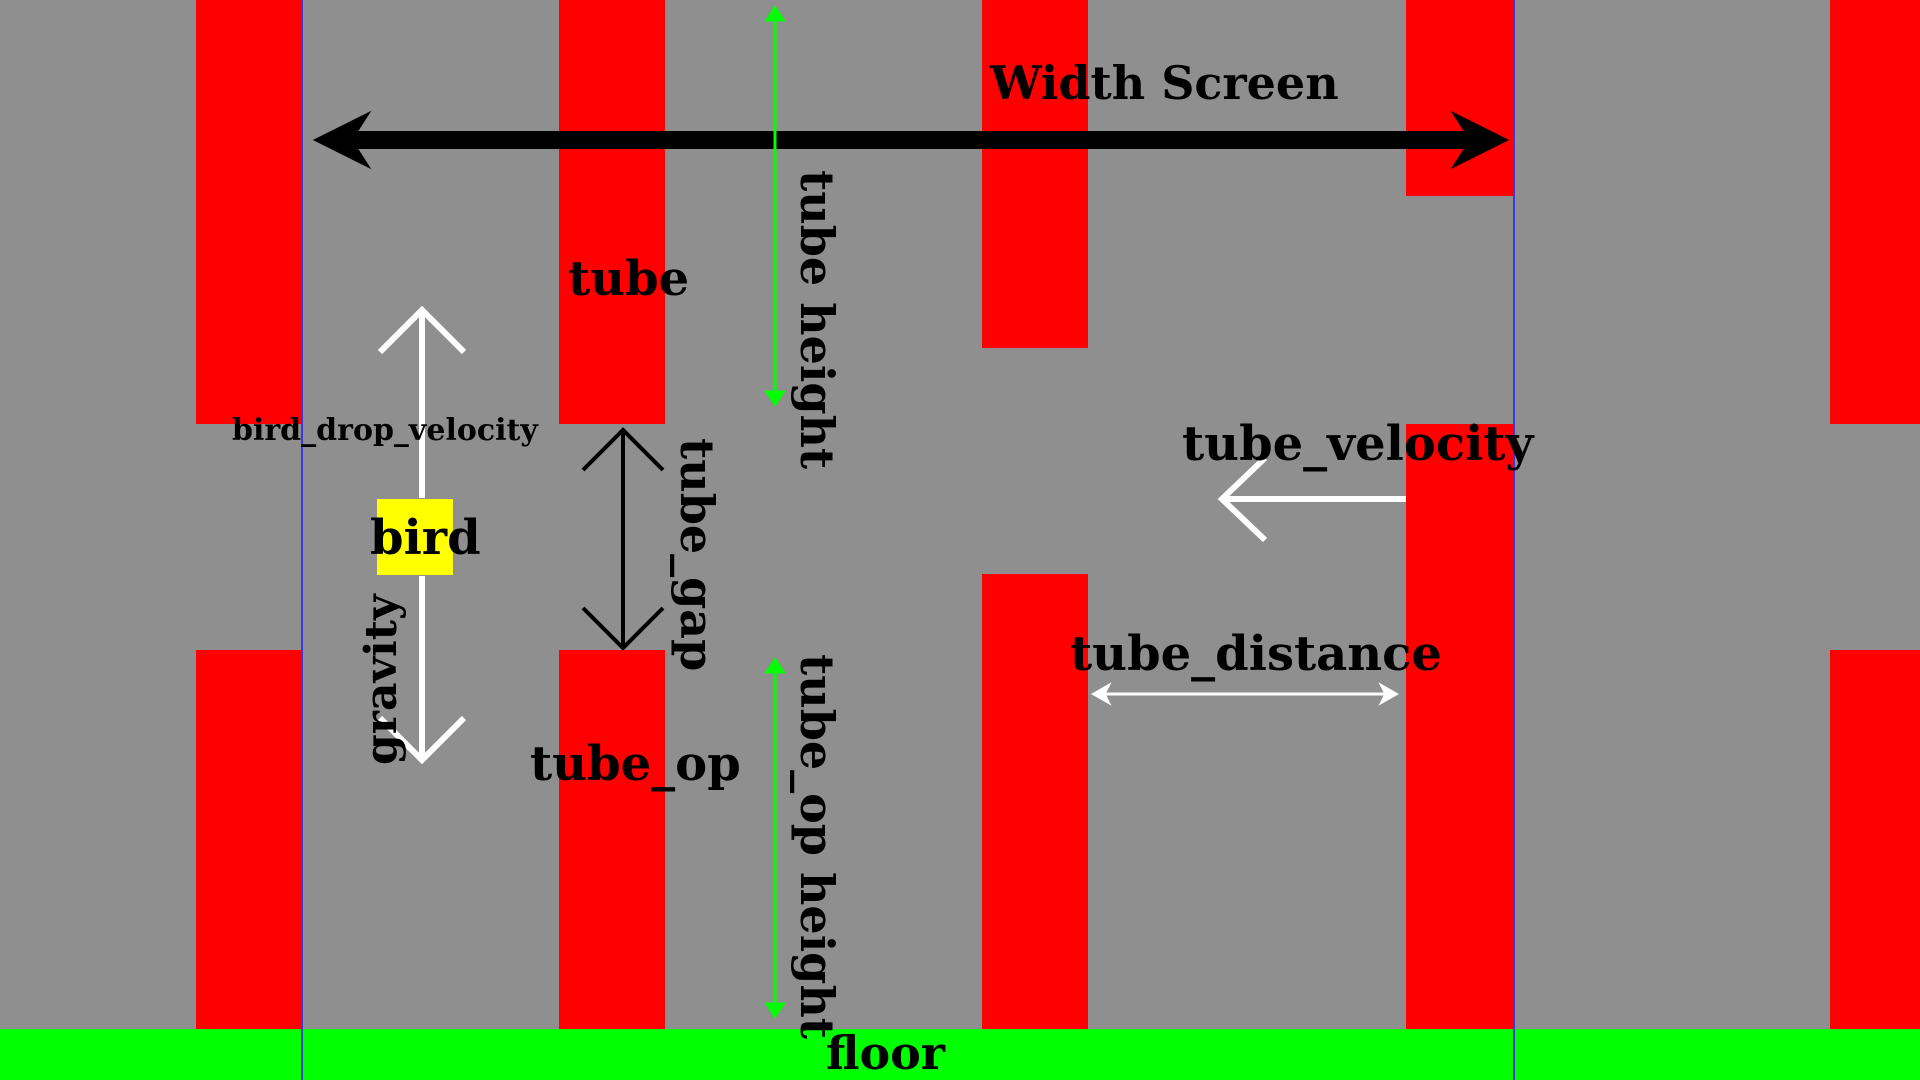 This screenshot has width=1920, height=1080. What do you see at coordinates (1164, 83) in the screenshot?
I see `width-screen-label: Width Screen` at bounding box center [1164, 83].